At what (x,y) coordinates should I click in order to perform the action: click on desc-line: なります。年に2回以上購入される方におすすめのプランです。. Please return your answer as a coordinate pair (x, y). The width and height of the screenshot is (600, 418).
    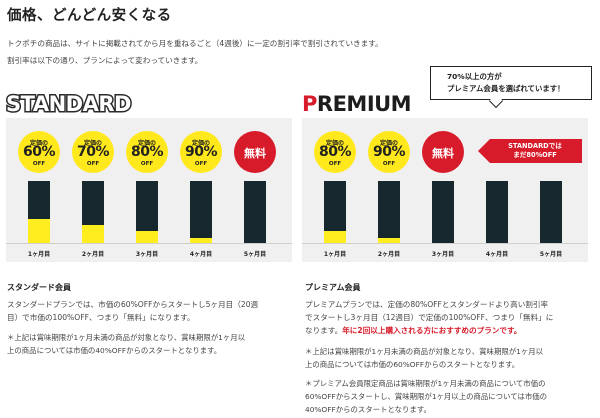
    Looking at the image, I should click on (450, 330).